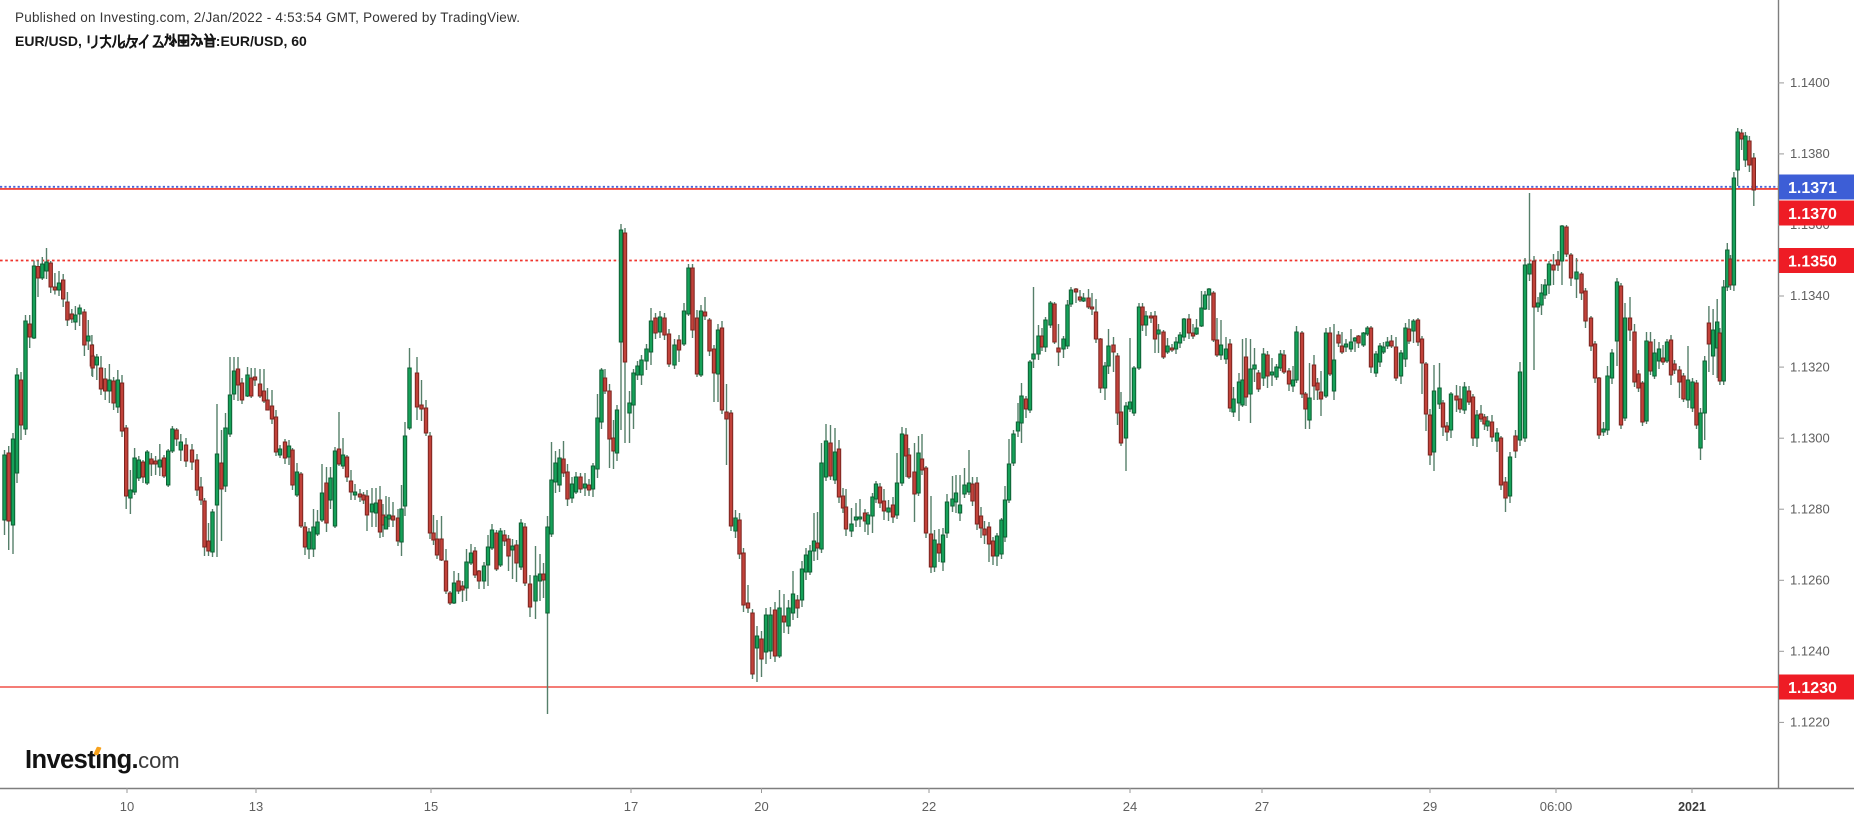 The image size is (1854, 829). Describe the element at coordinates (761, 806) in the screenshot. I see `svg-text: 20` at that location.